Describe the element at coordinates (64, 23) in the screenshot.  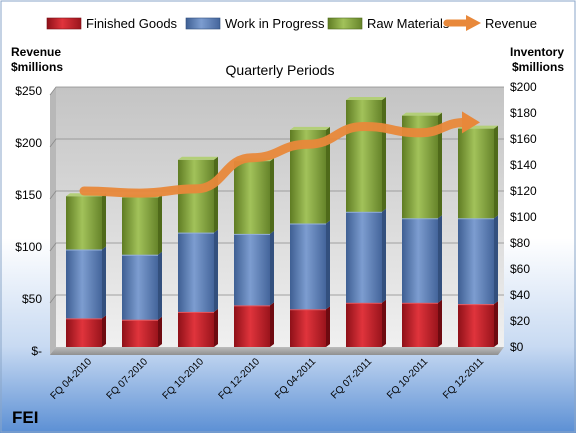
I see `legend-swatch-finished-goods` at that location.